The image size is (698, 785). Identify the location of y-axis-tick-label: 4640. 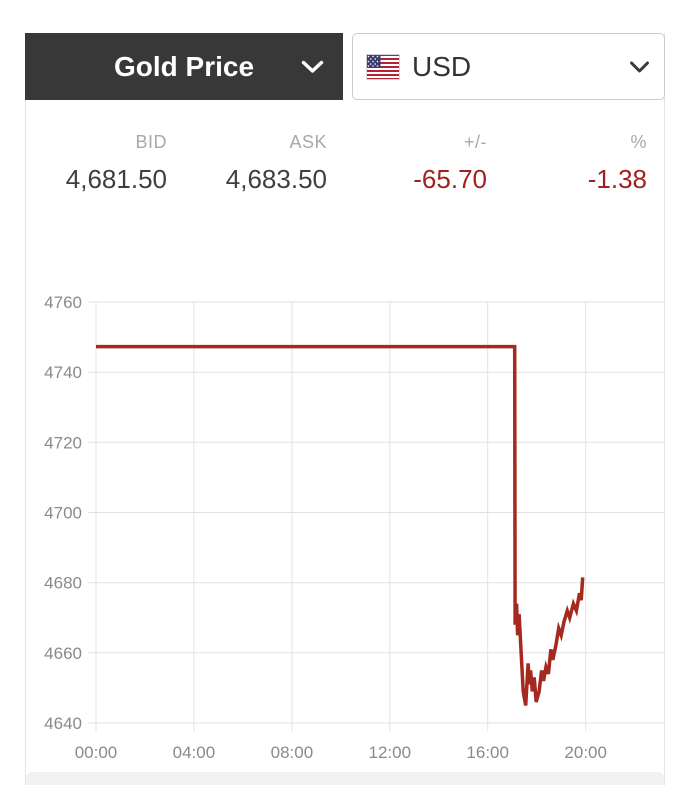
(63, 723).